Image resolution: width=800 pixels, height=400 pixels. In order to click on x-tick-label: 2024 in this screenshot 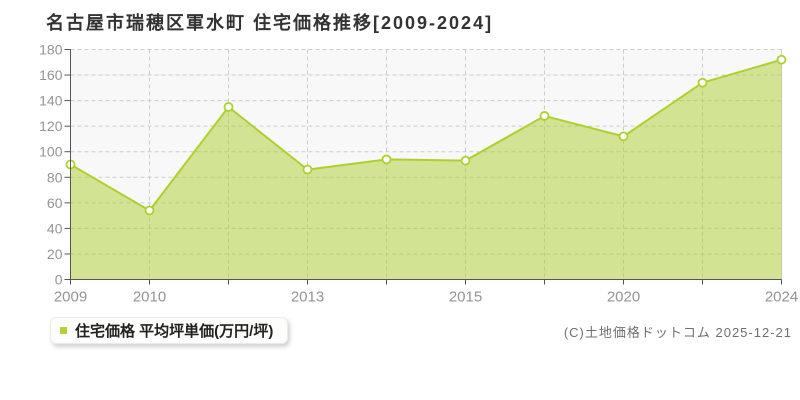, I will do `click(781, 297)`.